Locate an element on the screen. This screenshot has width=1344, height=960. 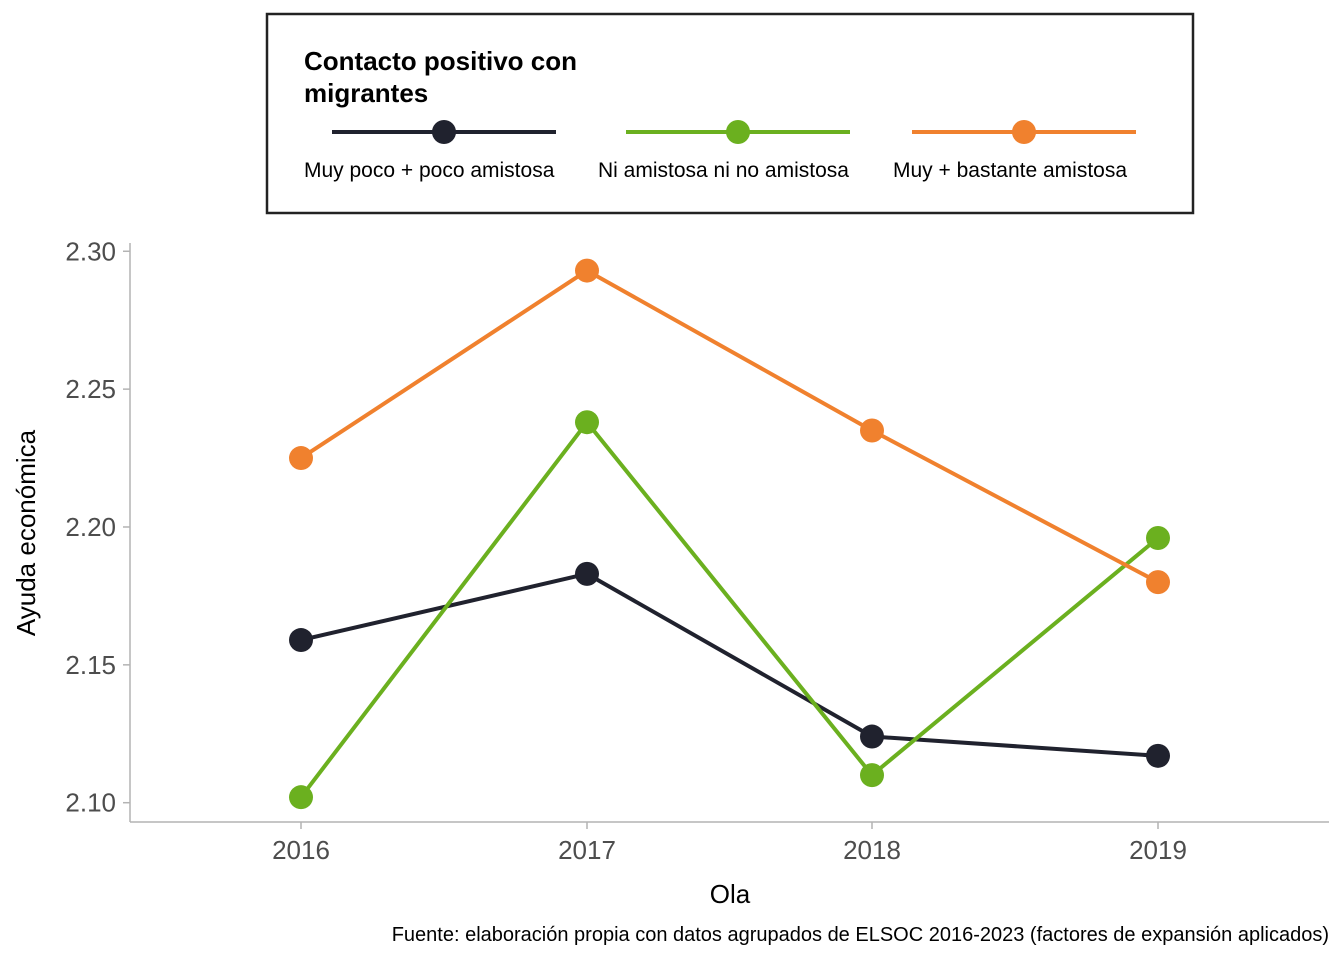
y-tick-label: 2.15 is located at coordinates (90, 665).